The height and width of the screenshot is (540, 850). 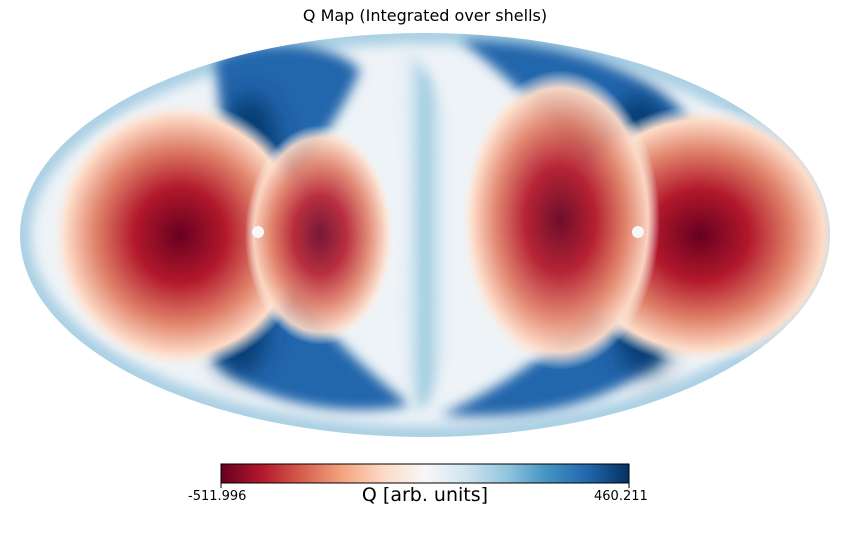 What do you see at coordinates (320, 235) in the screenshot?
I see `red-lobe-center-left` at bounding box center [320, 235].